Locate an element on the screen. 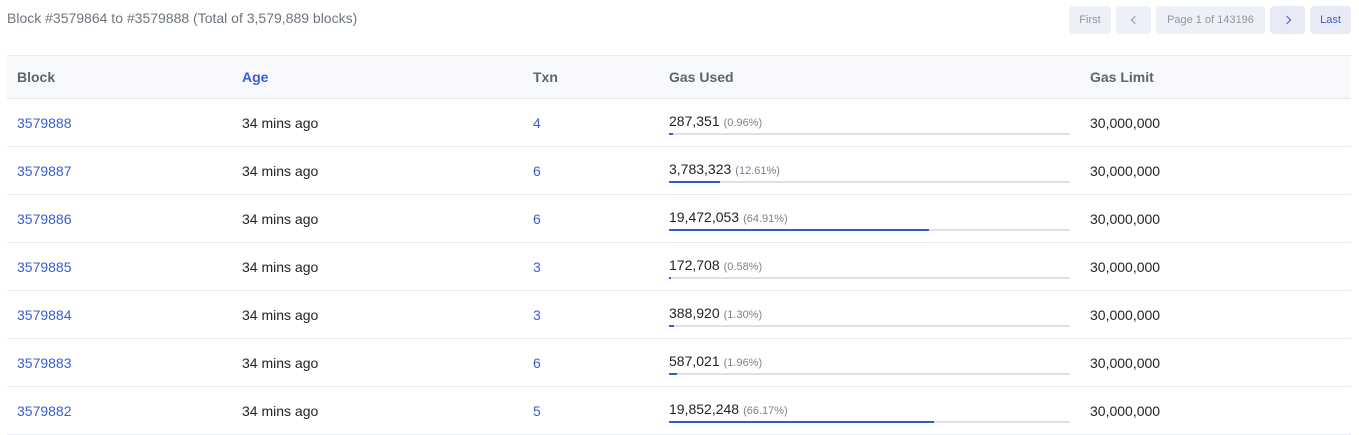 The image size is (1359, 435). column-header-txn: Txn is located at coordinates (591, 77).